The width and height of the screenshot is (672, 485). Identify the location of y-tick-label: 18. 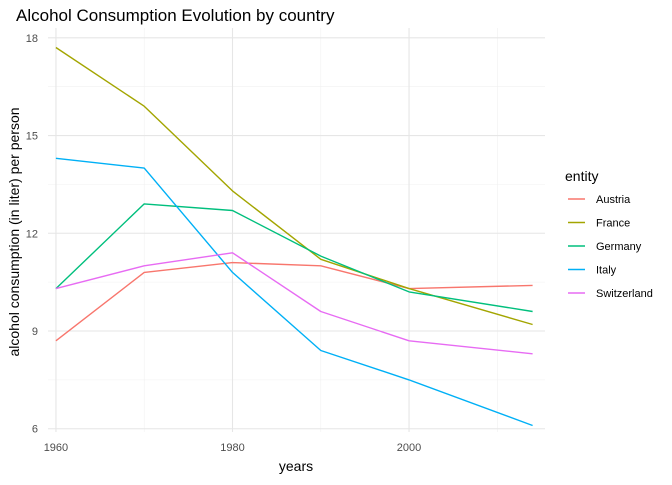
(32, 39).